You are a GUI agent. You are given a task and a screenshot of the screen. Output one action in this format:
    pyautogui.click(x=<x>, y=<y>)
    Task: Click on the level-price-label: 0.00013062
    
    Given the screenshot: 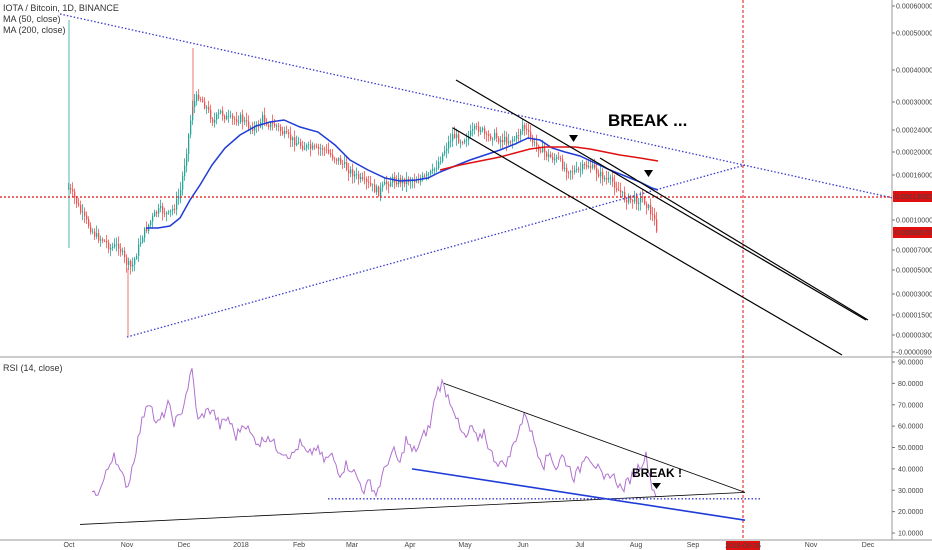 What is the action you would take?
    pyautogui.click(x=913, y=197)
    